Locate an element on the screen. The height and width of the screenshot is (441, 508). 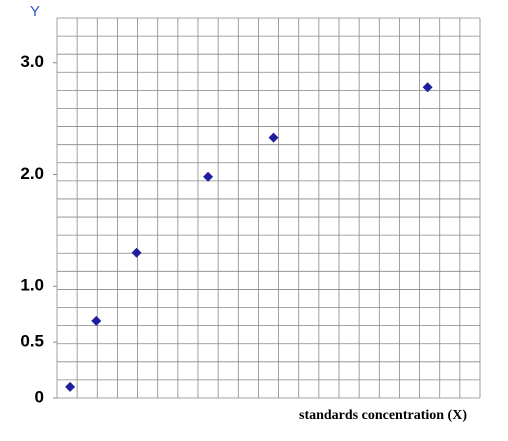
y-tick-label: 1.0 is located at coordinates (32, 285).